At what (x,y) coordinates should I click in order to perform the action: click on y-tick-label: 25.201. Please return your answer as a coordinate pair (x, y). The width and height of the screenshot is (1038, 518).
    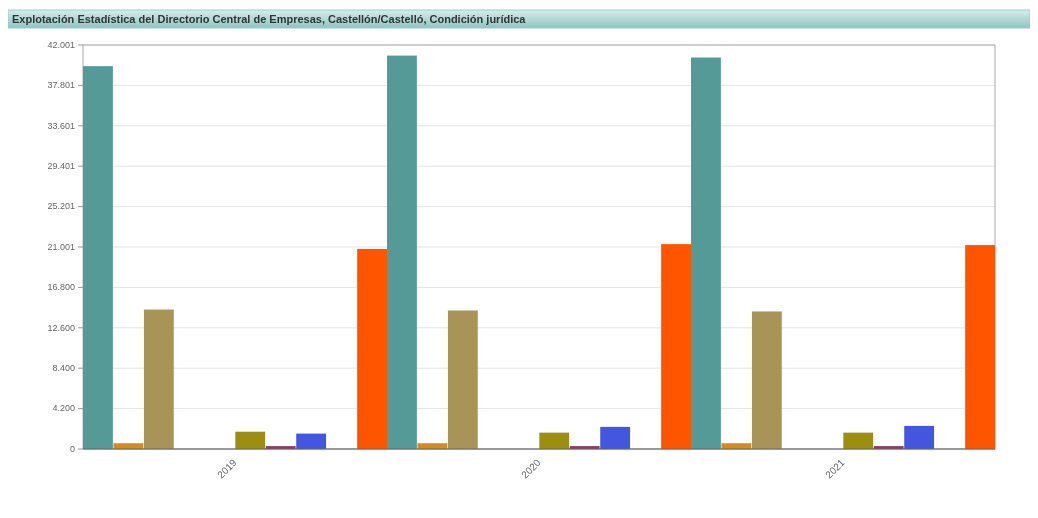
    Looking at the image, I should click on (61, 206).